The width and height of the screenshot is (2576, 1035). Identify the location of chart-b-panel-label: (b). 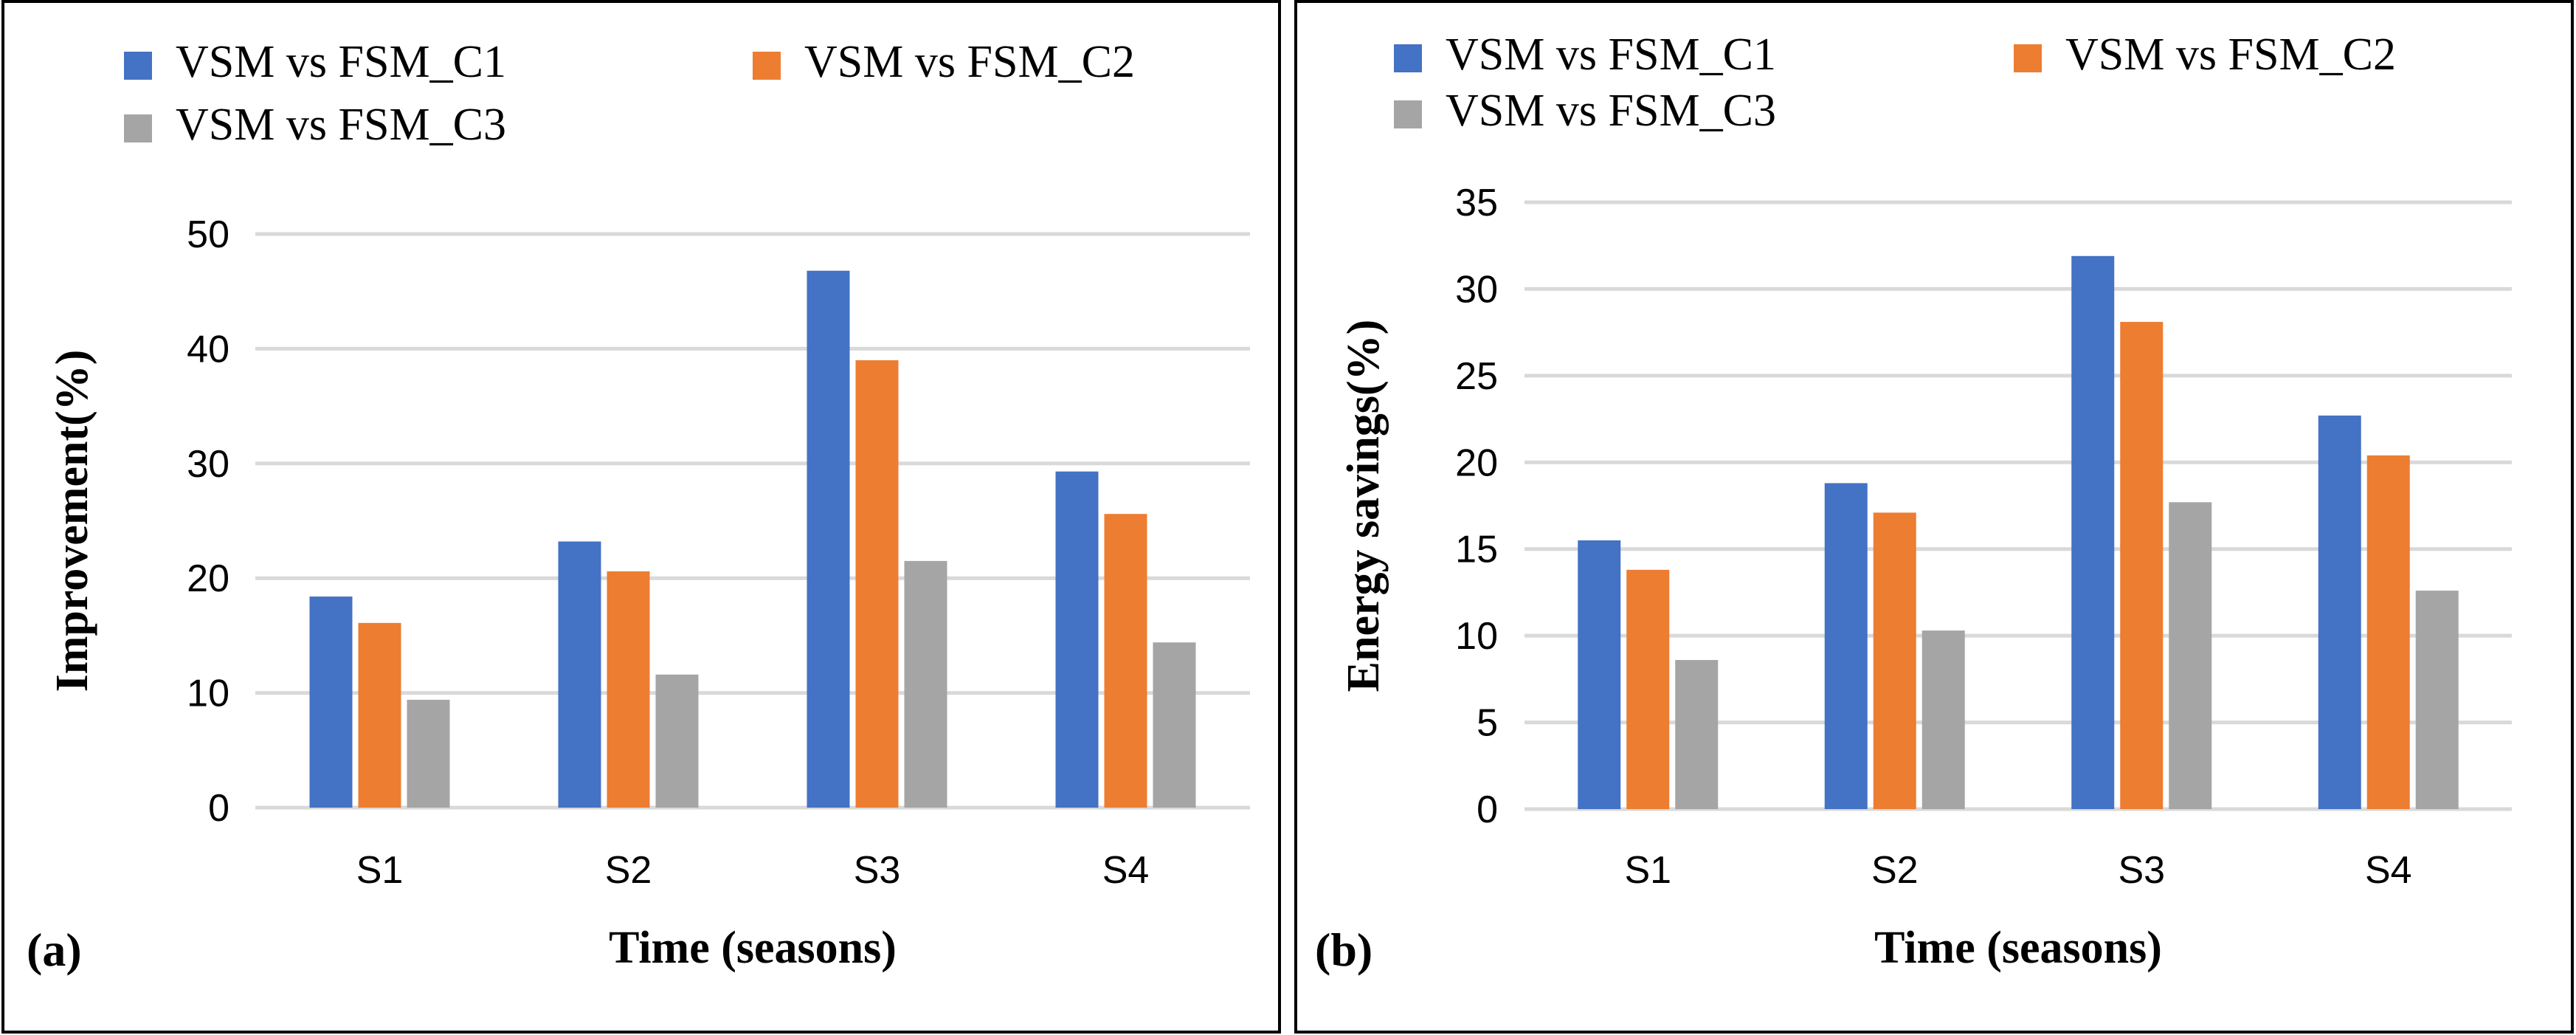
(1343, 950).